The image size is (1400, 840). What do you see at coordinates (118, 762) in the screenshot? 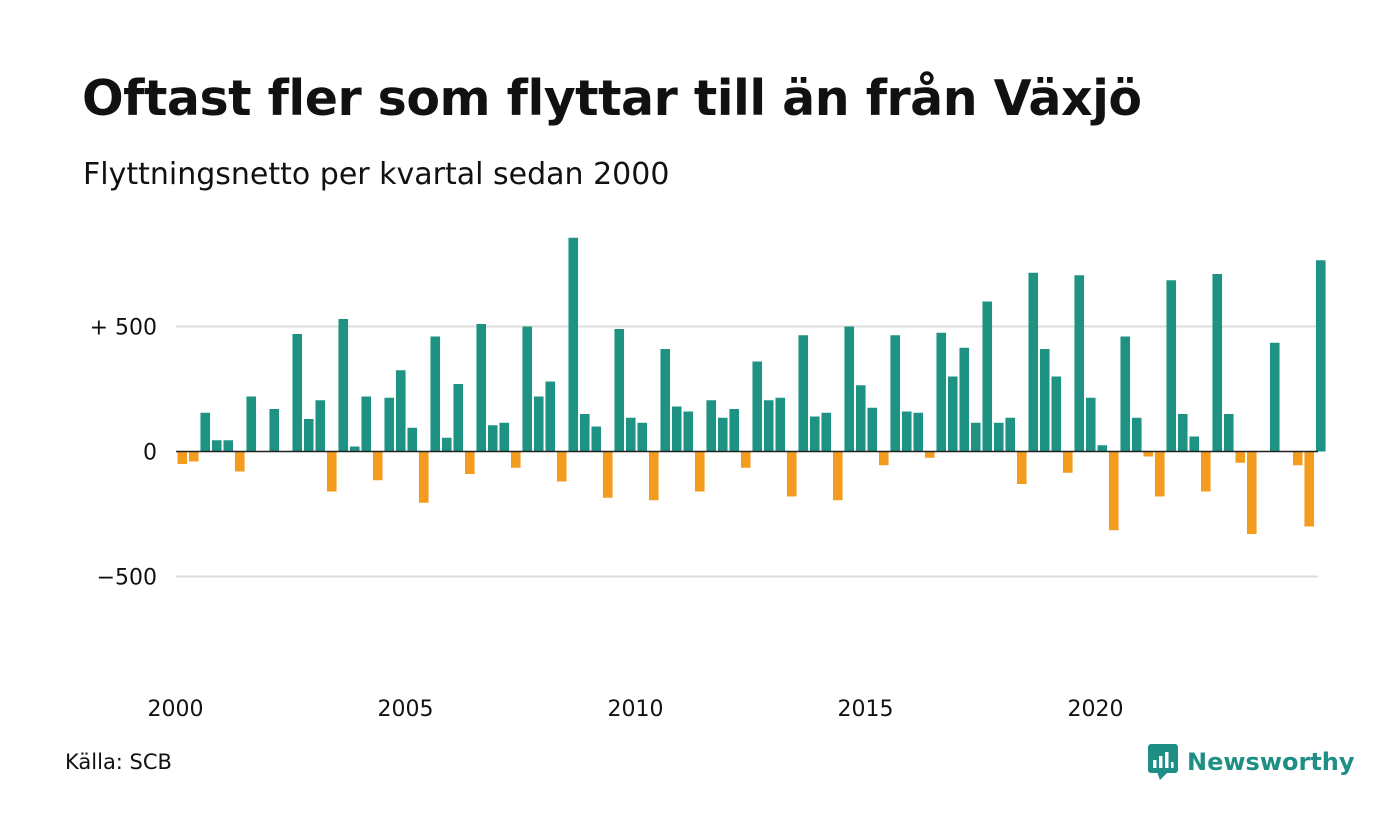
I see `source-note: Källa: SCB` at bounding box center [118, 762].